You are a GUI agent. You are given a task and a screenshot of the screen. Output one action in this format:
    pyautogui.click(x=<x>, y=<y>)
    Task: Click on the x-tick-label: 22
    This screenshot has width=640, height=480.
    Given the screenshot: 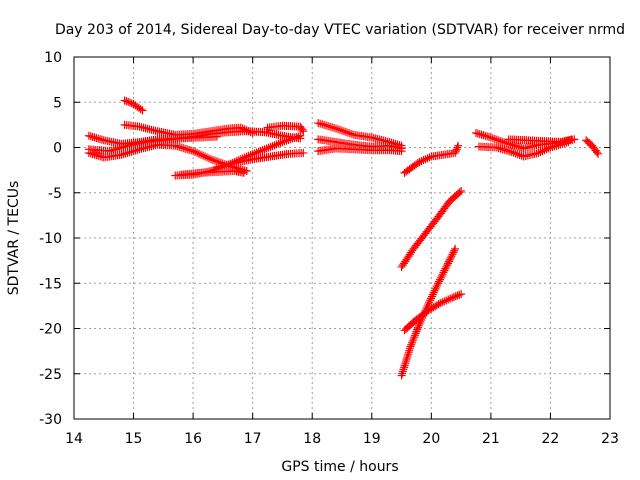 What is the action you would take?
    pyautogui.click(x=551, y=439)
    